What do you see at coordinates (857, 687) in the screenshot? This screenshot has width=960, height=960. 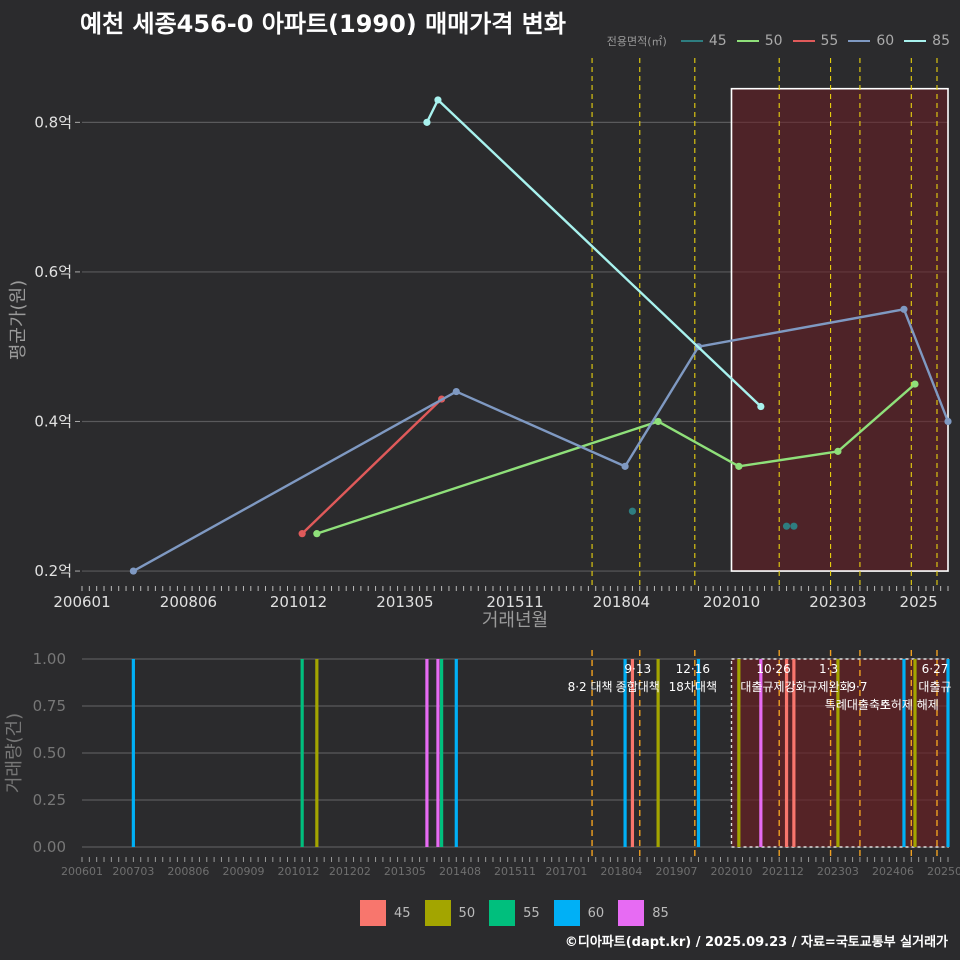 I see `policy-label: 9·7` at bounding box center [857, 687].